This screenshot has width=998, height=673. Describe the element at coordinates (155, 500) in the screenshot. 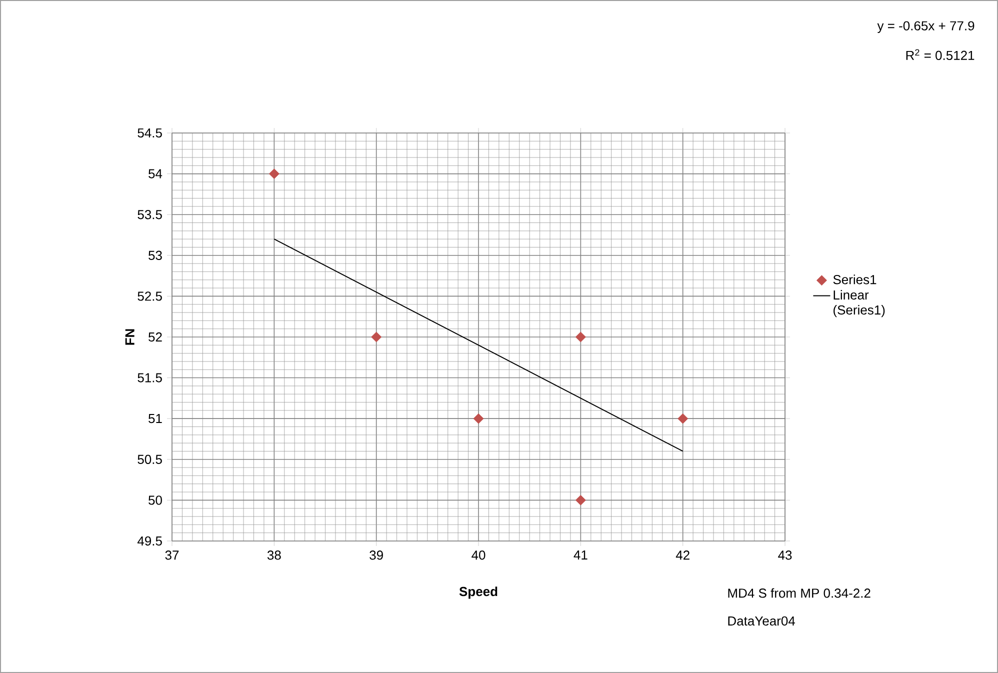

I see `y-tick-label: 50` at that location.